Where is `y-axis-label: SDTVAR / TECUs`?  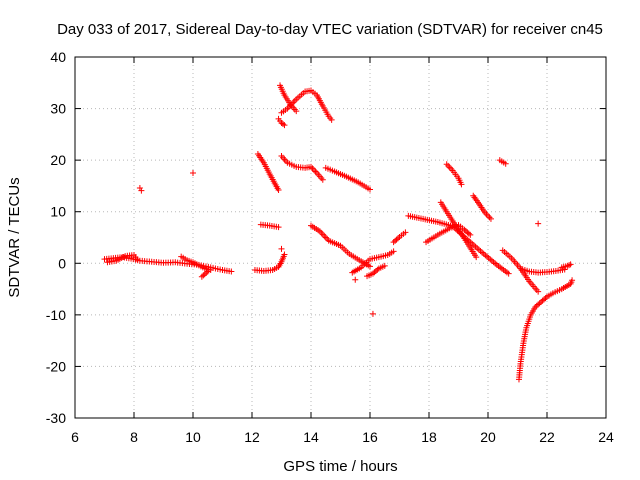
y-axis-label: SDTVAR / TECUs is located at coordinates (14, 237).